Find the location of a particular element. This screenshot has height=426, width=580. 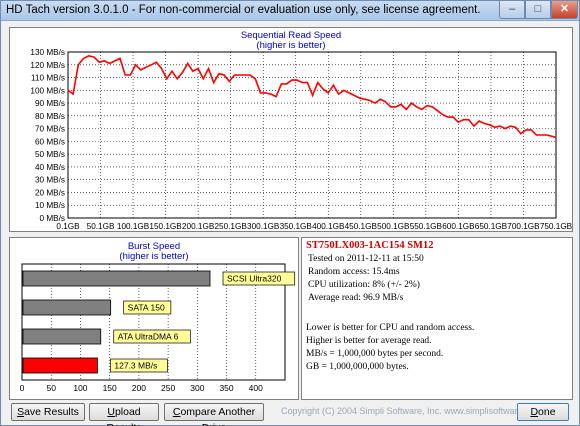

close-button: ✕ is located at coordinates (564, 10).